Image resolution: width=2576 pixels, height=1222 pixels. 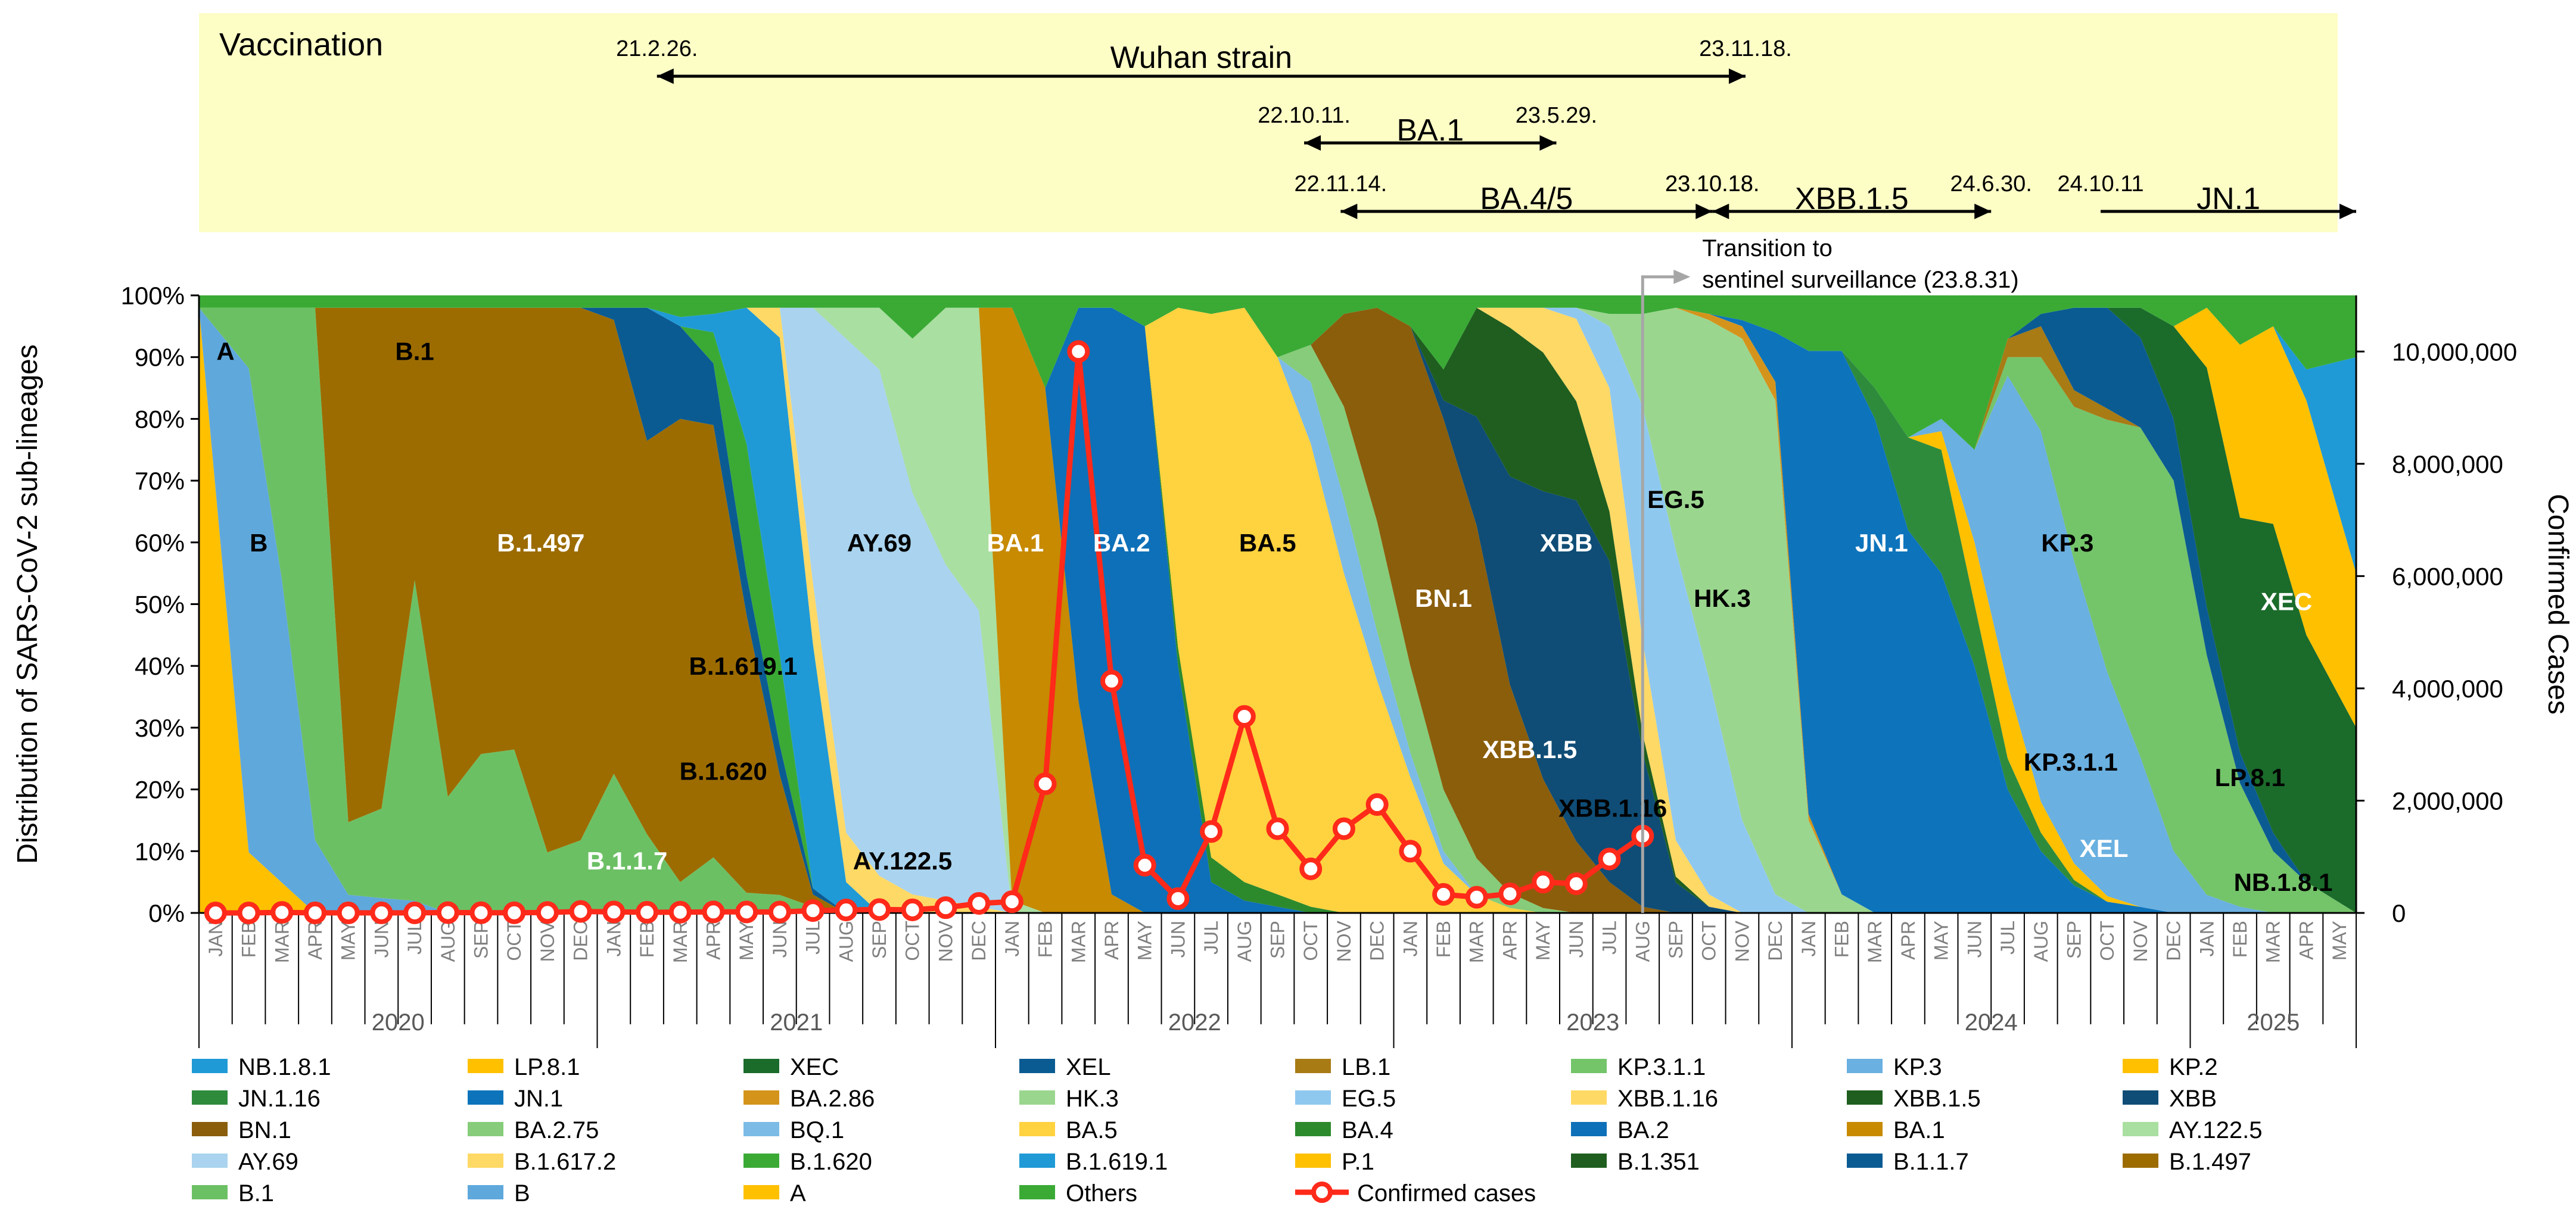 I want to click on y-tick-label: 30%, so click(x=160, y=728).